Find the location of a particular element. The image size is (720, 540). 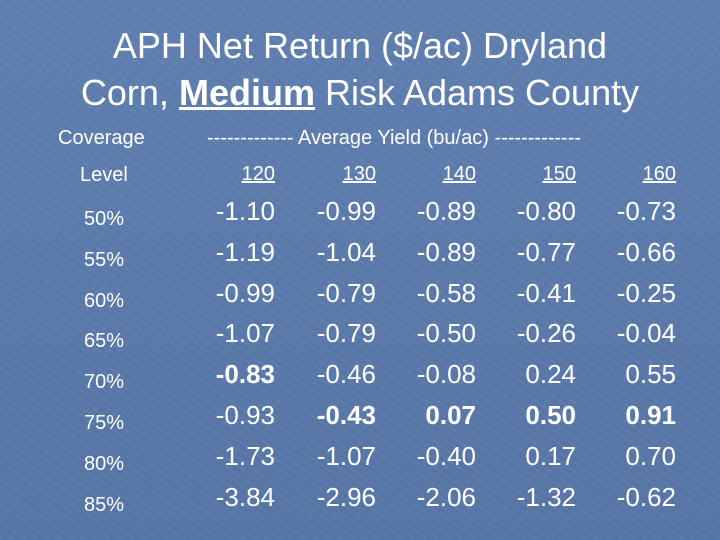

net-return-cell: -2.96 is located at coordinates (346, 496).